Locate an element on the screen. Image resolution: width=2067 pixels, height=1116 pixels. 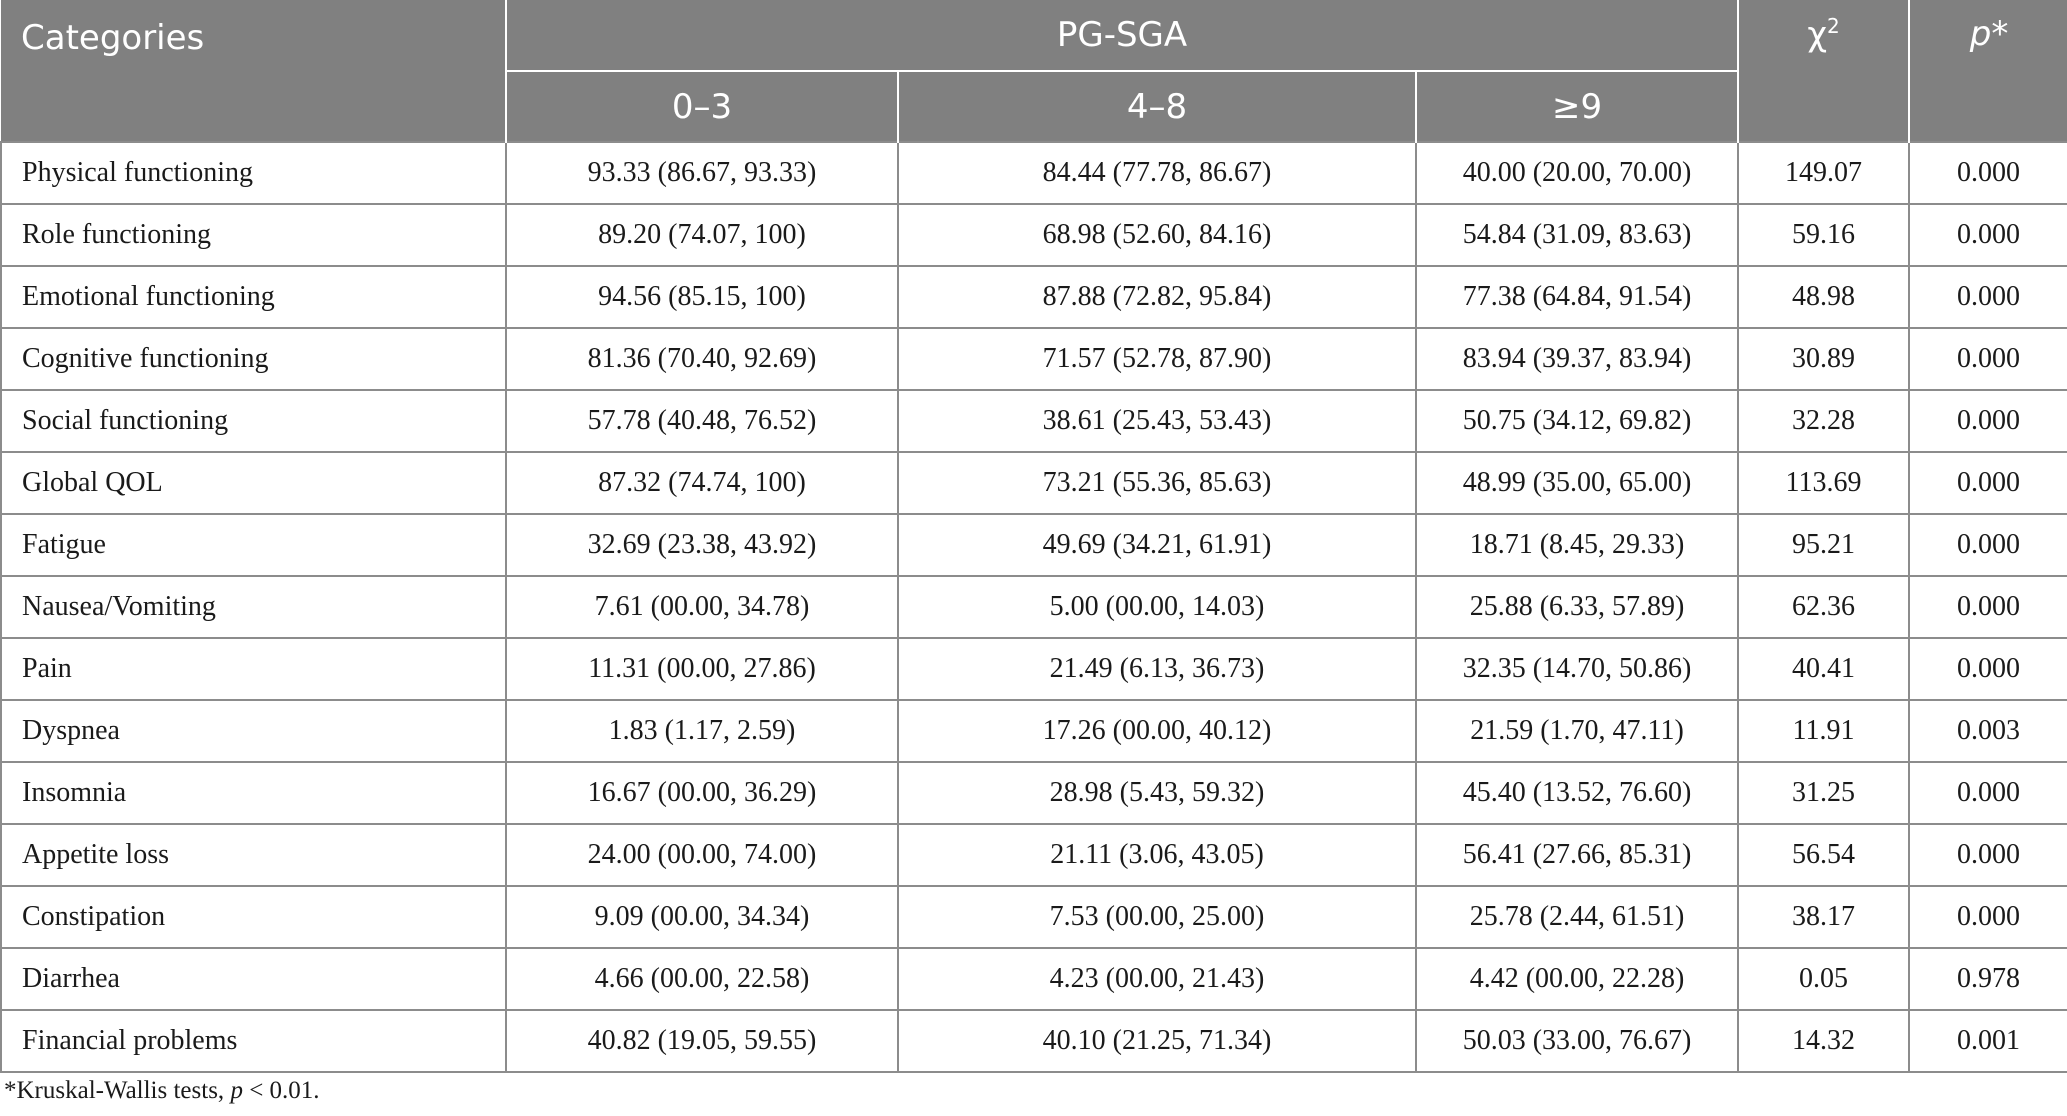
footnote-text: *Kruskal-Wallis tests, is located at coordinates (117, 1090).